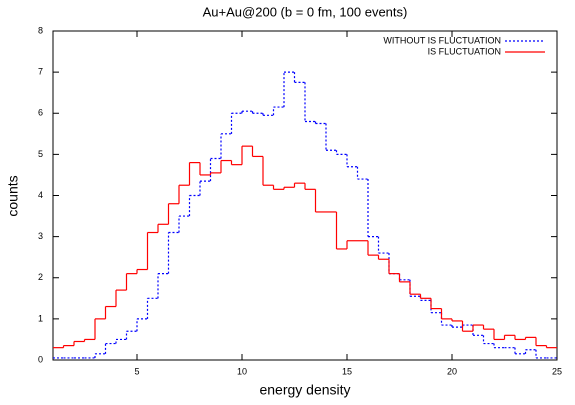 The height and width of the screenshot is (405, 575). I want to click on chart-title: Au+Au@200 (b = 0 fm, 100 events), so click(305, 11).